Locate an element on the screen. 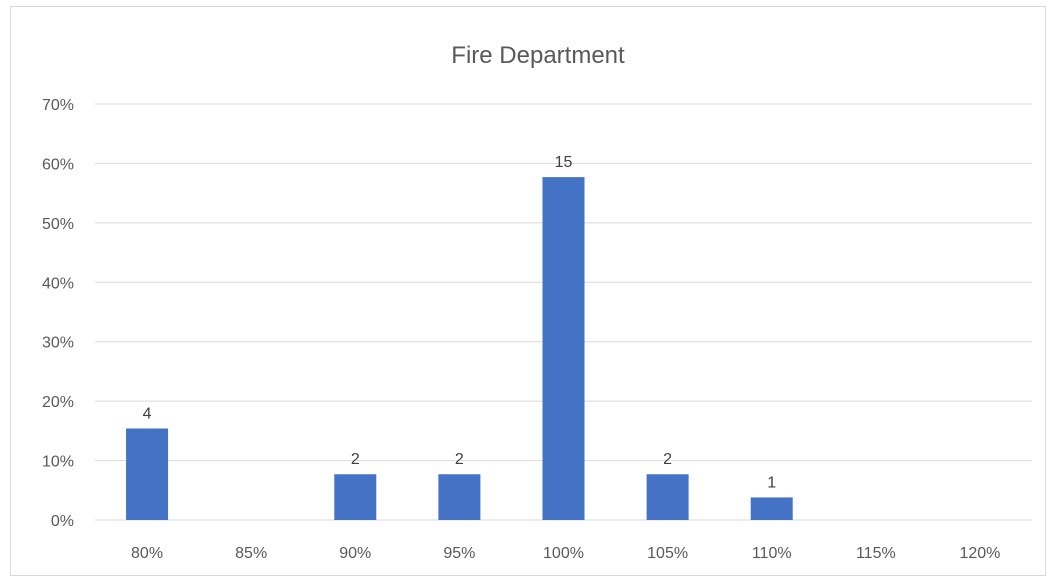 Image resolution: width=1058 pixels, height=579 pixels. x-tick-label: 115% is located at coordinates (876, 553).